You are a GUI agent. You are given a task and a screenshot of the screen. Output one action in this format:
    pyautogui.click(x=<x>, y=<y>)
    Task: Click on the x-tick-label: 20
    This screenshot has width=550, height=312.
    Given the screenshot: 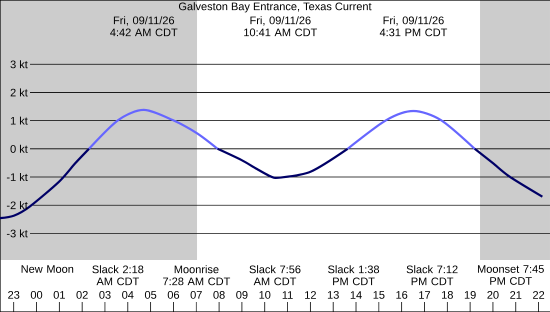 What is the action you would take?
    pyautogui.click(x=493, y=295)
    